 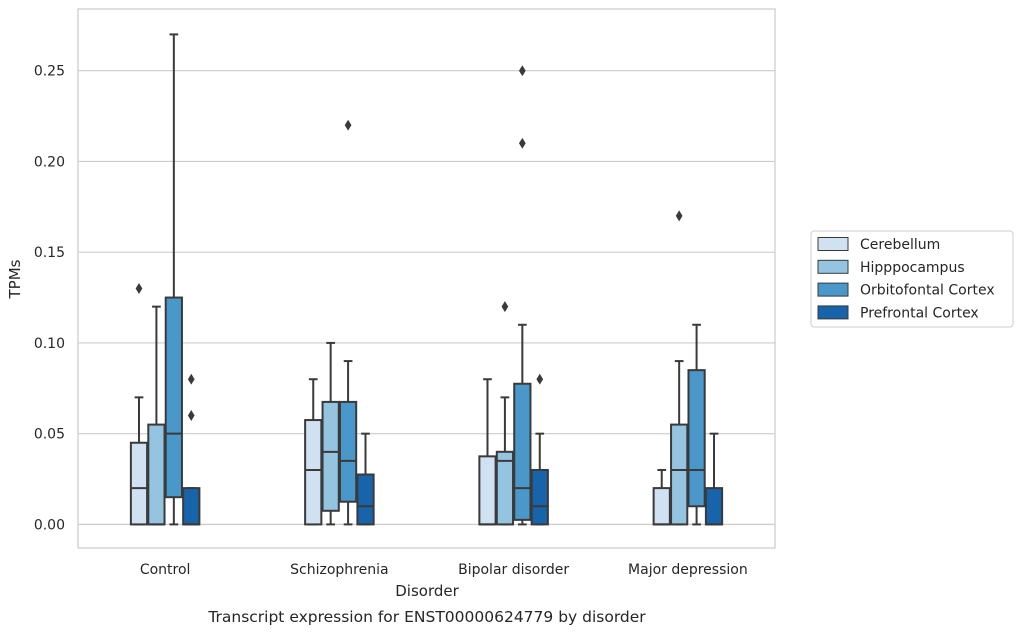 I want to click on x-tick-label: Major depression, so click(x=688, y=570).